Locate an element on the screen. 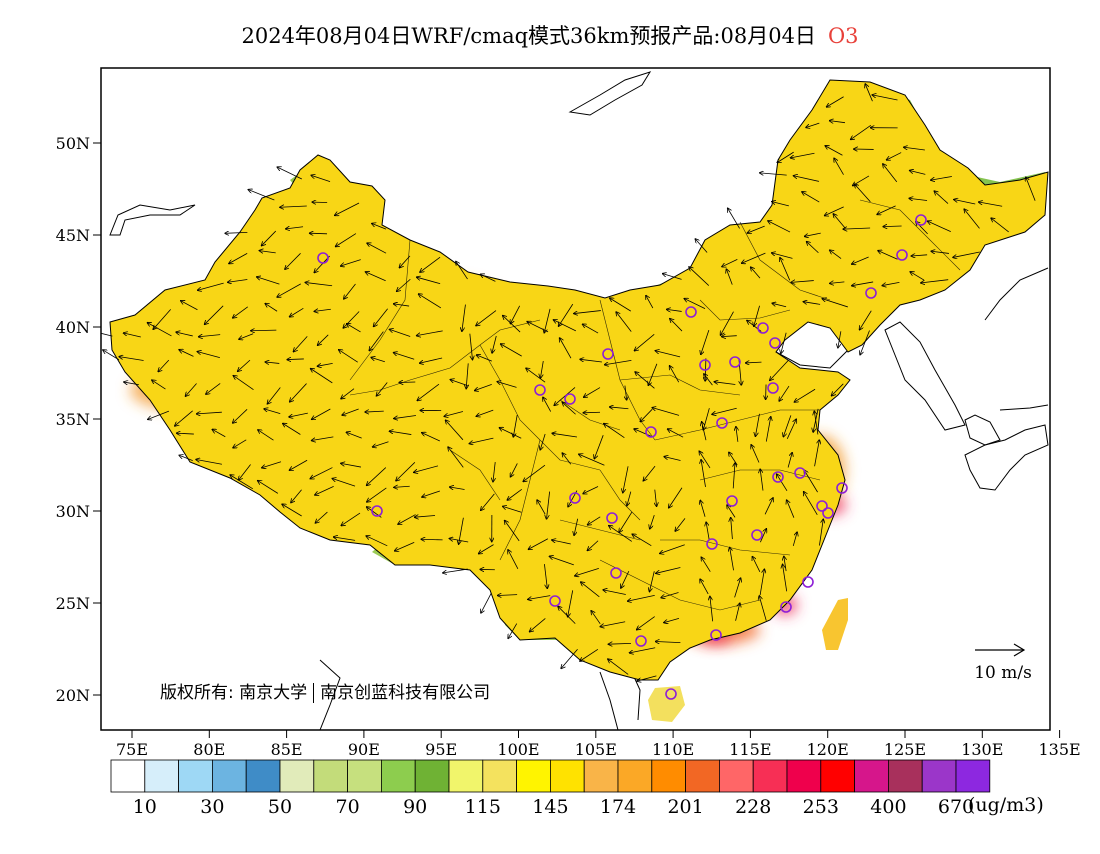 This screenshot has width=1100, height=854. colorbar-label: 400 is located at coordinates (888, 807).